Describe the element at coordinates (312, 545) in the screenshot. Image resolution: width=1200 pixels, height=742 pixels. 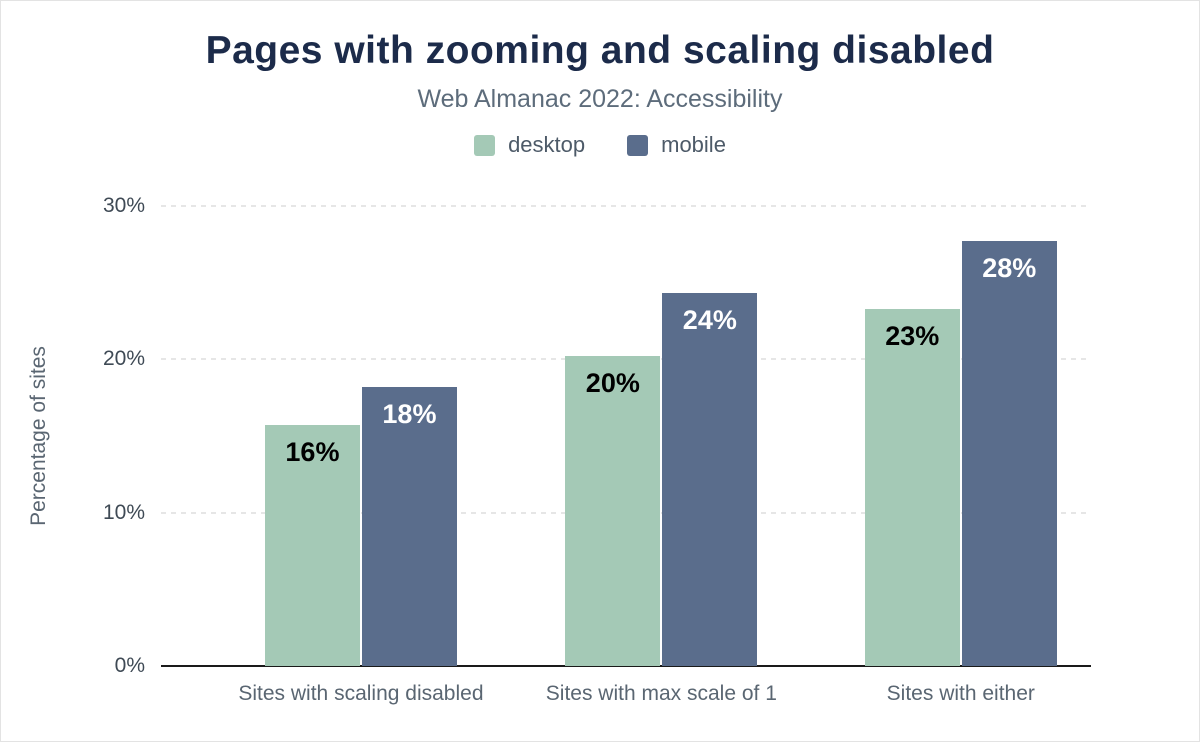
I see `bar-desktop-1: 16%` at that location.